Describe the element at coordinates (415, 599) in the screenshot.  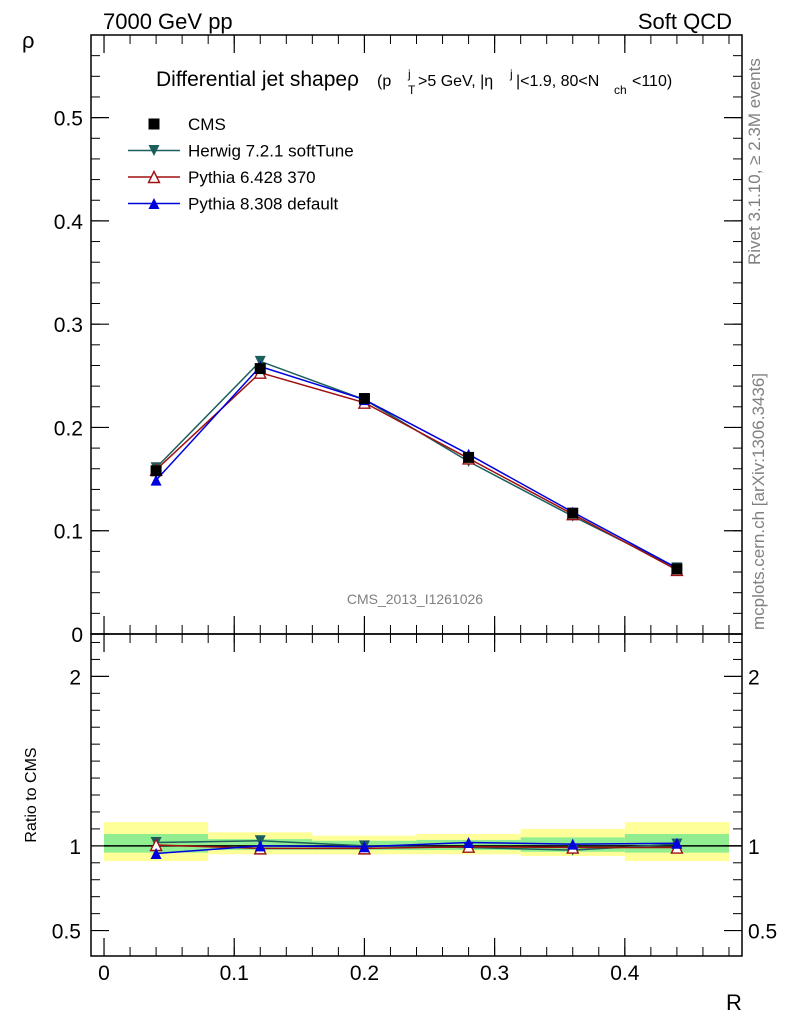
I see `analysis-label: CMS_2013_I1261026` at that location.